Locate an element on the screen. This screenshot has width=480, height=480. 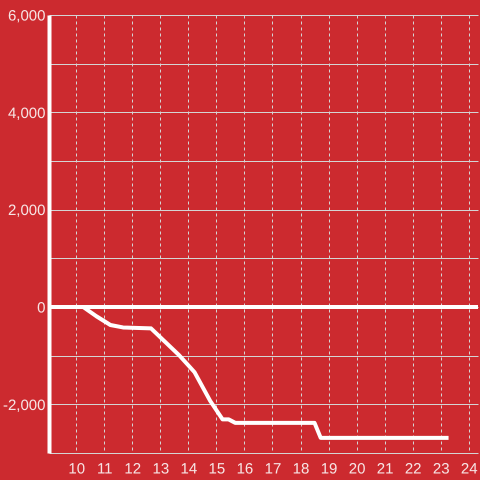
x-tick-label: 23 is located at coordinates (441, 469).